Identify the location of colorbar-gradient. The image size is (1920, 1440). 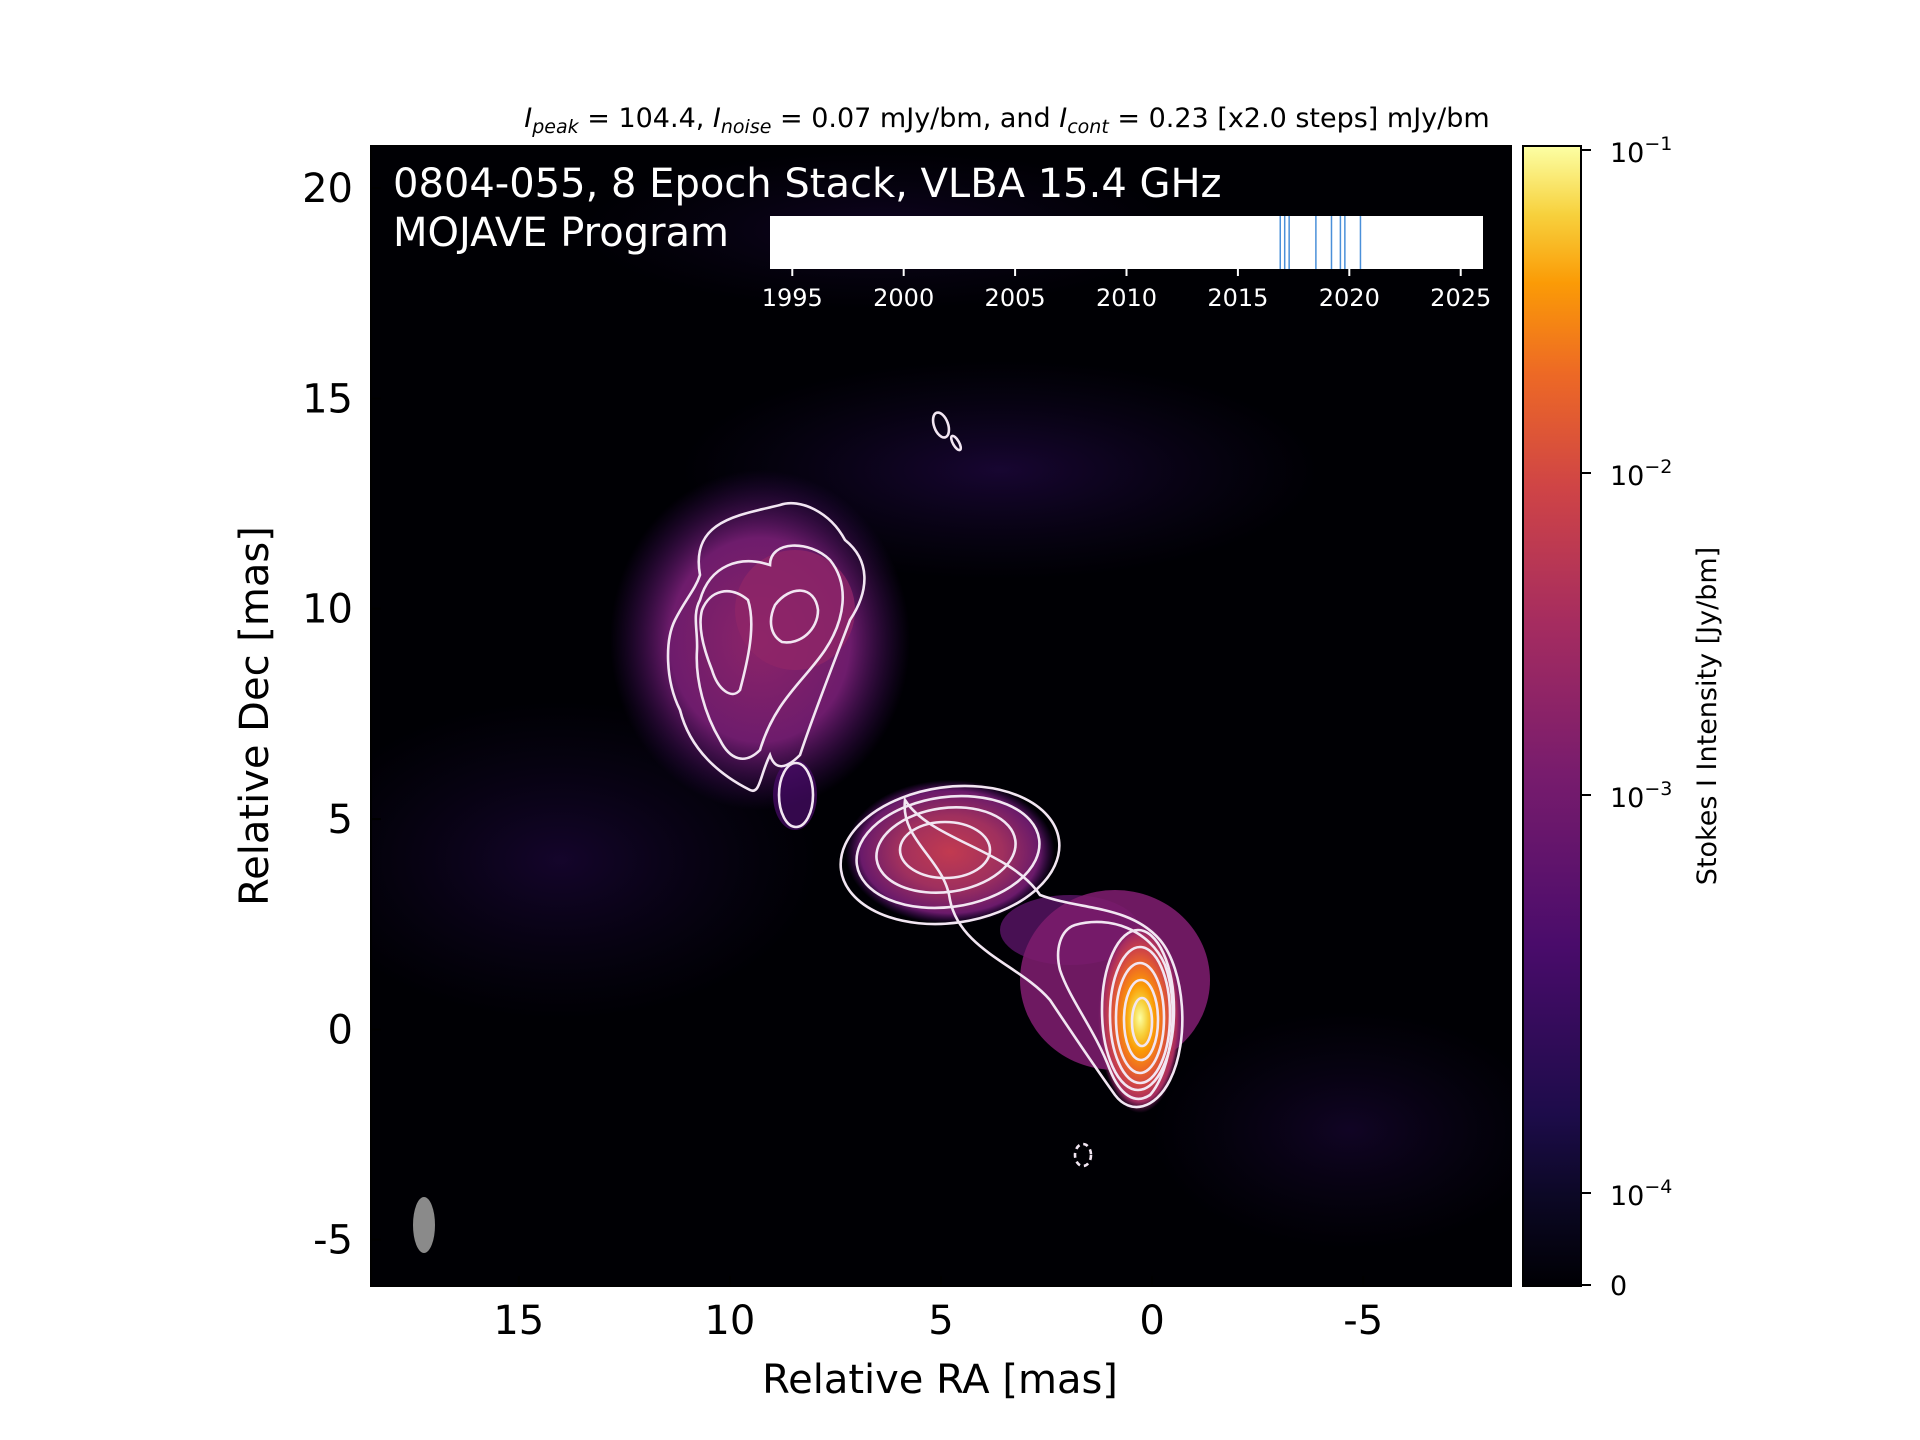
(1552, 716).